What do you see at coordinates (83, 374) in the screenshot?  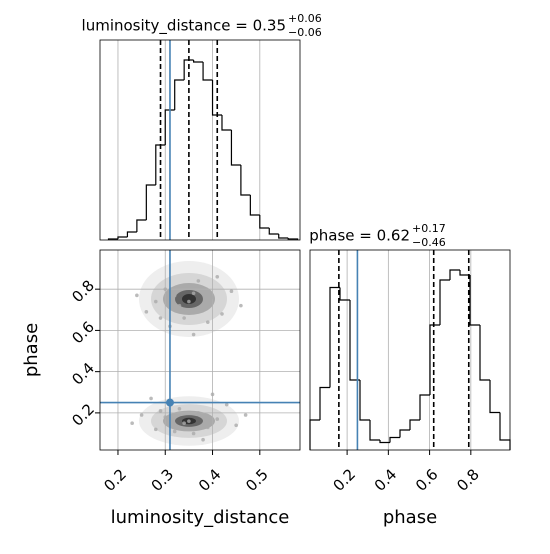 I see `y-tick-label: 0.4` at bounding box center [83, 374].